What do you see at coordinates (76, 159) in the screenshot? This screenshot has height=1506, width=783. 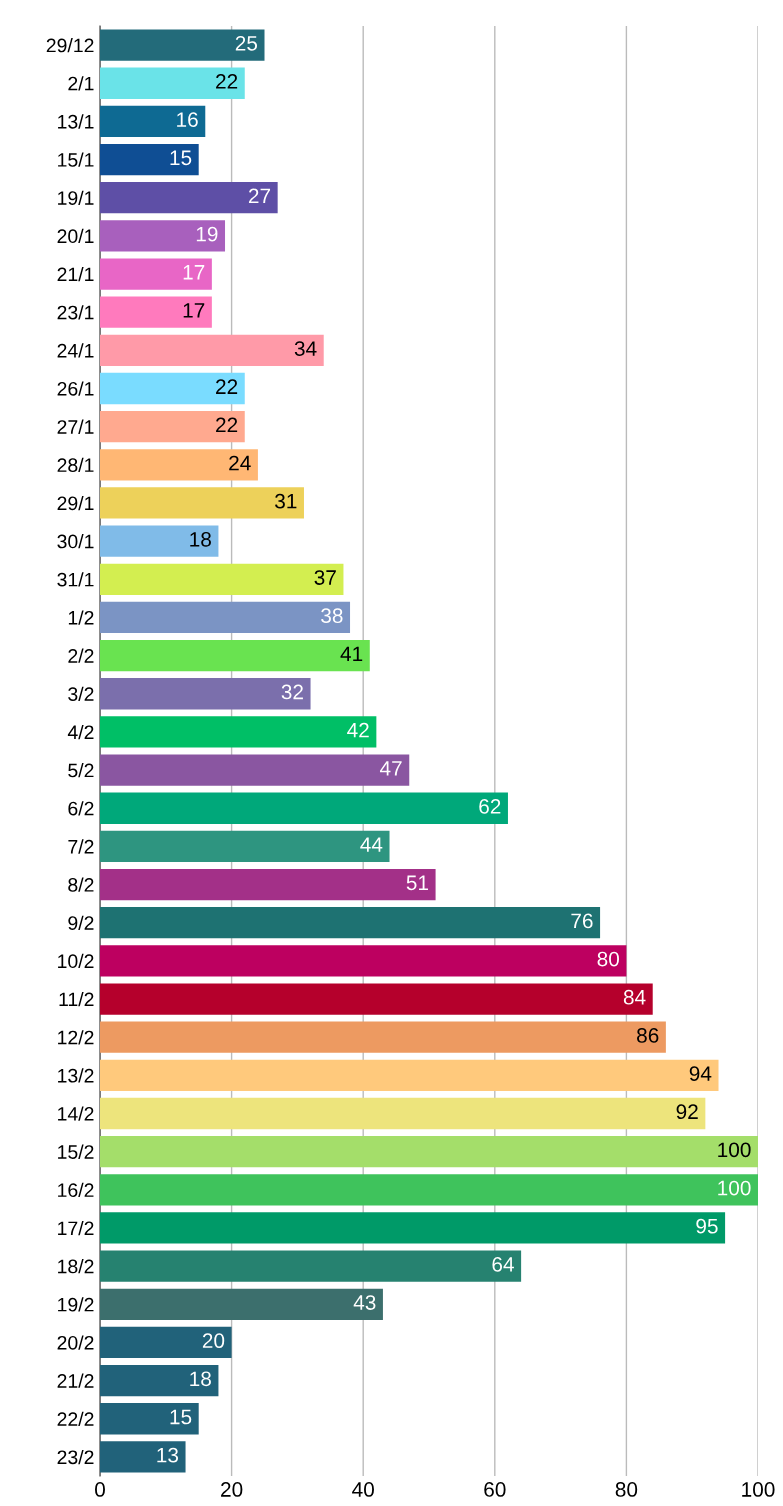 I see `y-tick-label: 15/1` at bounding box center [76, 159].